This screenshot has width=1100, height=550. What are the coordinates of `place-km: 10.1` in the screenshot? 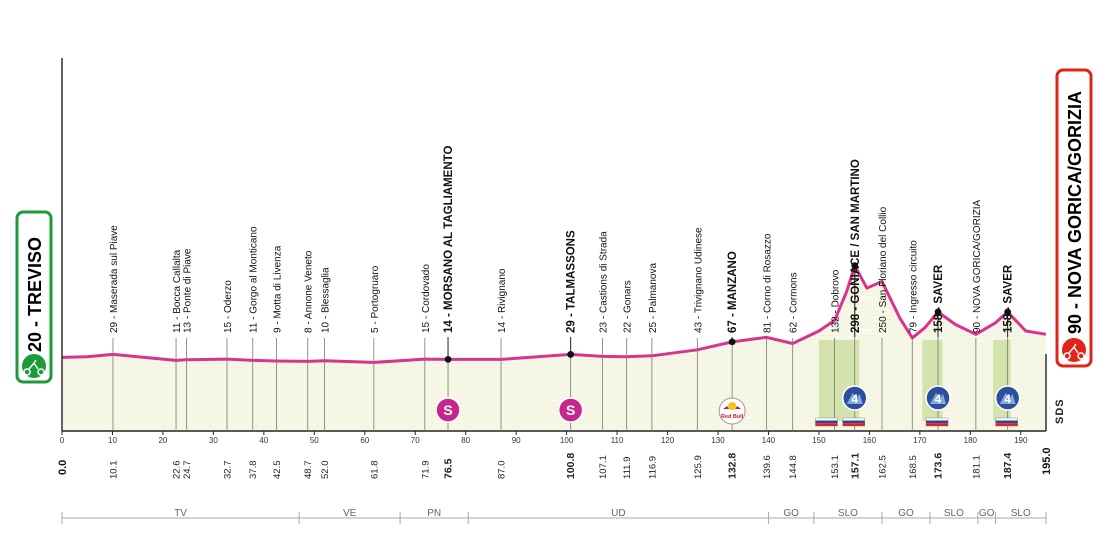 It's located at (113, 470).